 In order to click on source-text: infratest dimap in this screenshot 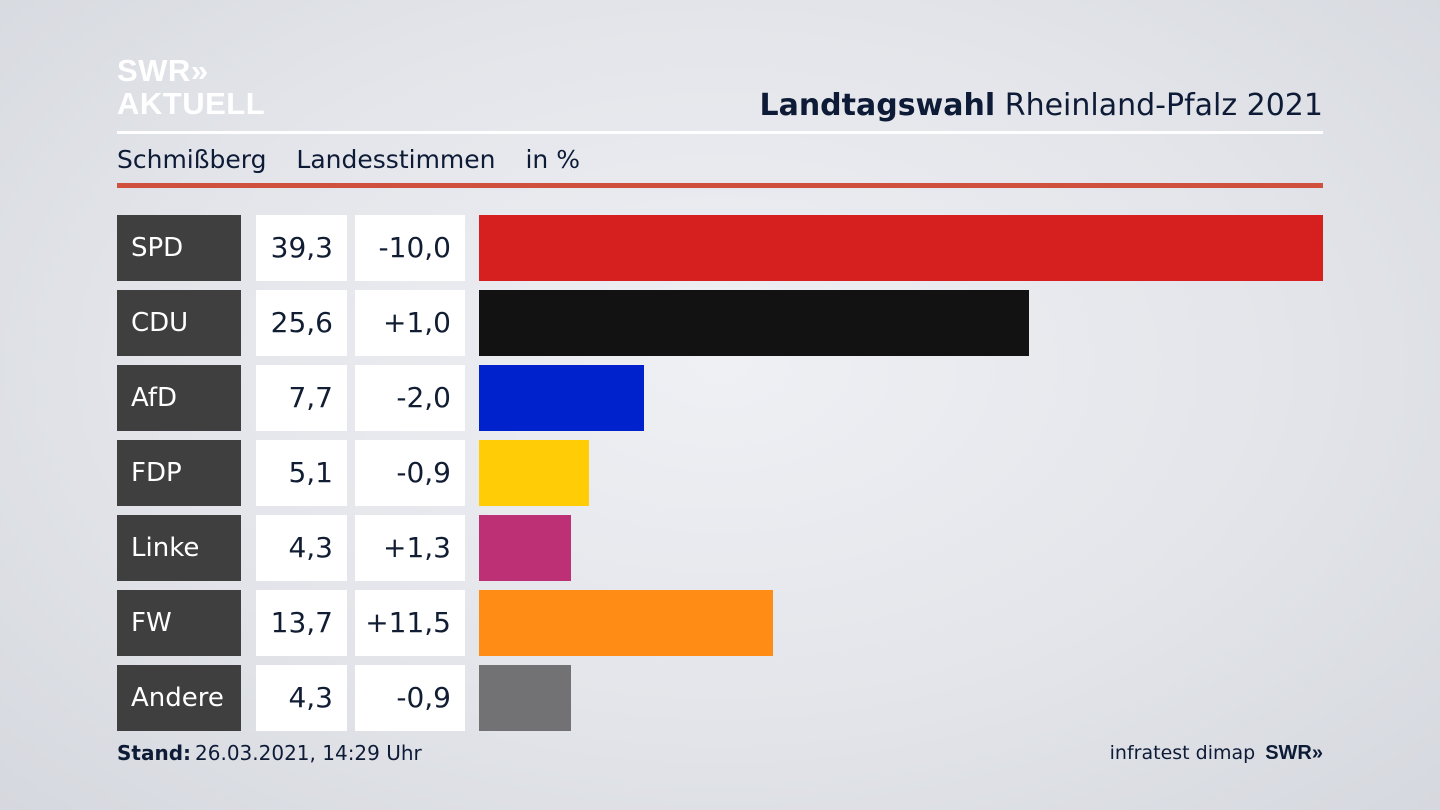, I will do `click(1182, 753)`.